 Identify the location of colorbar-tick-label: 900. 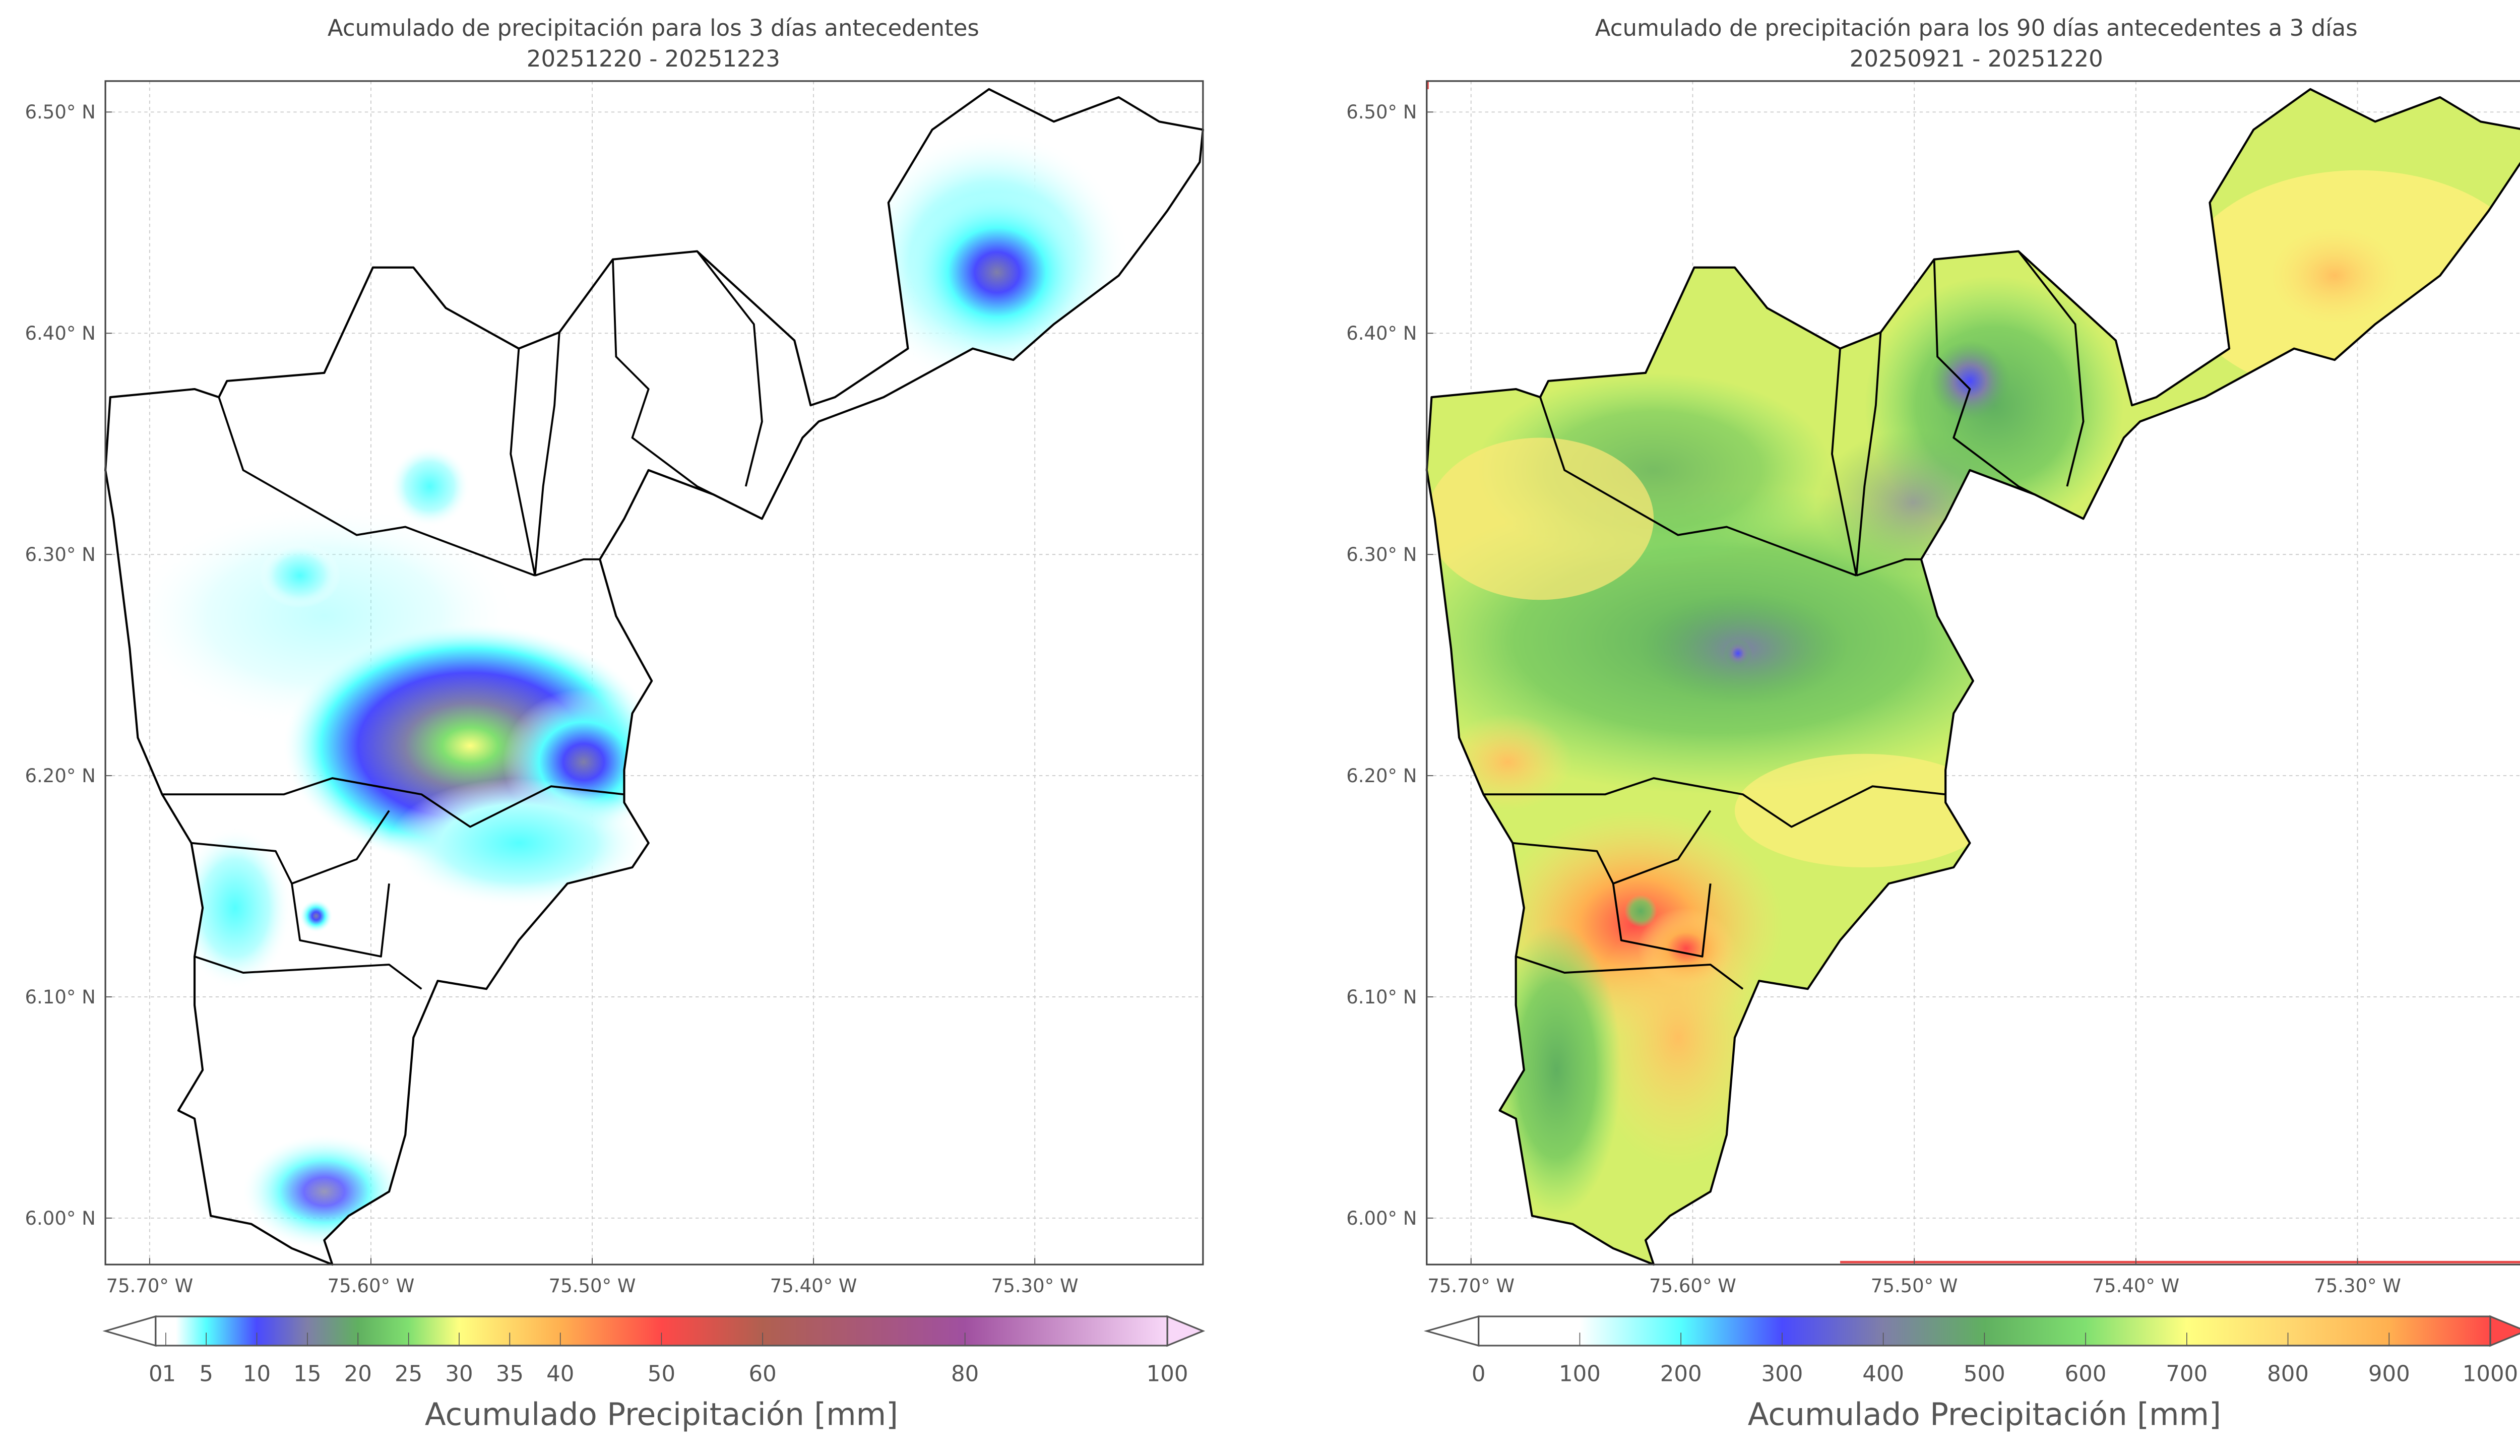
(2389, 1374).